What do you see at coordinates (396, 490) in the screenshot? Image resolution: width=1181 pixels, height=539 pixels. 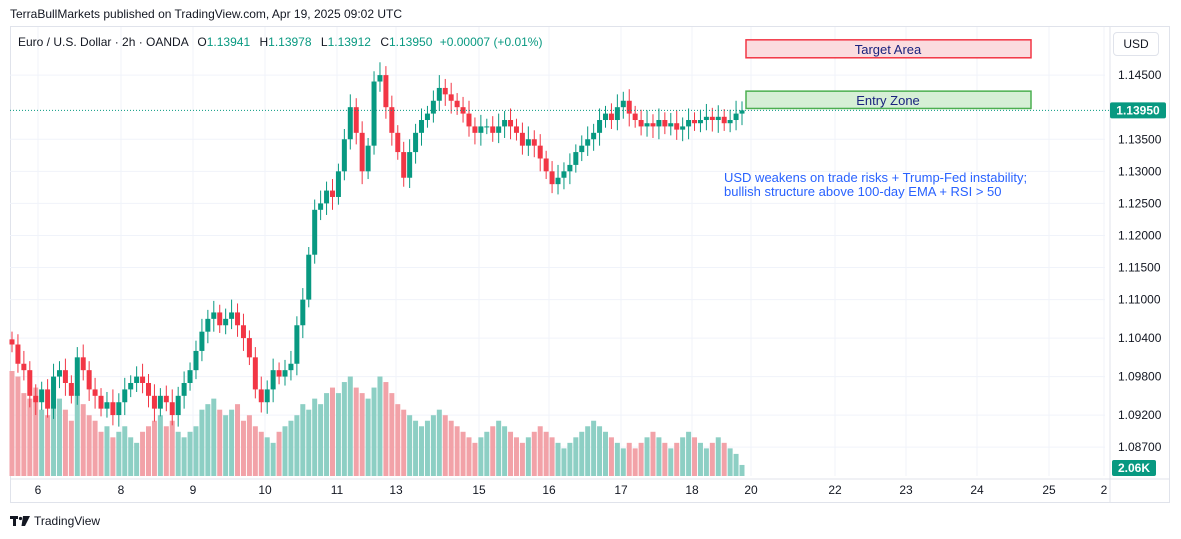 I see `x-tick-label: 13` at bounding box center [396, 490].